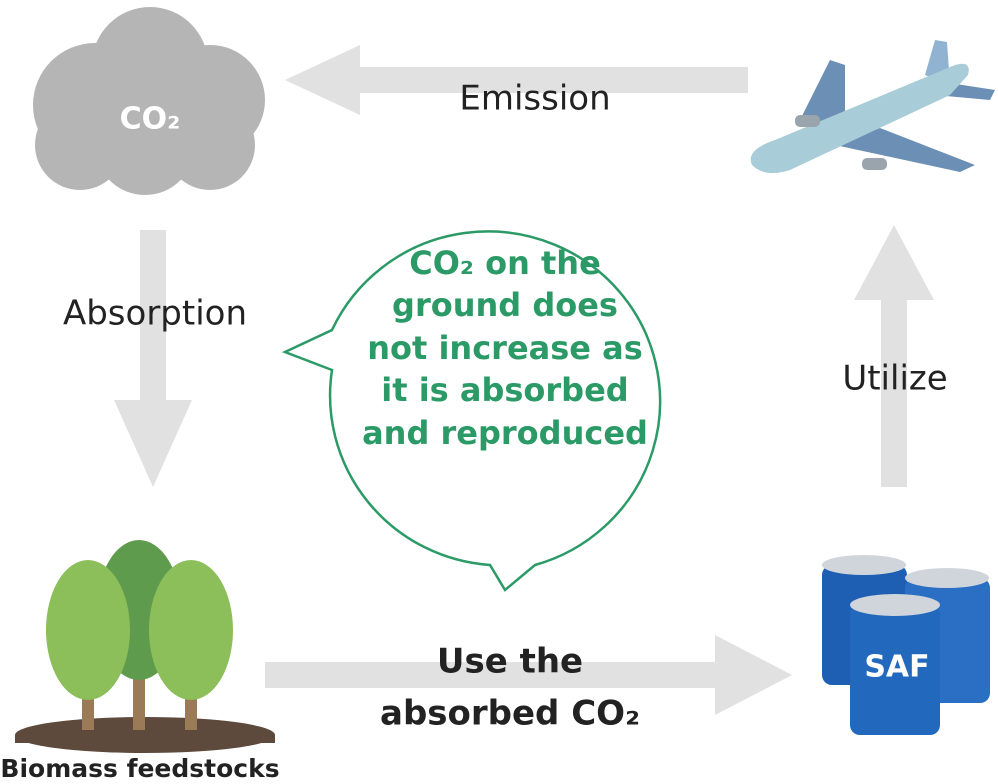 The width and height of the screenshot is (998, 784). Describe the element at coordinates (510, 662) in the screenshot. I see `edge-label: Use the` at that location.